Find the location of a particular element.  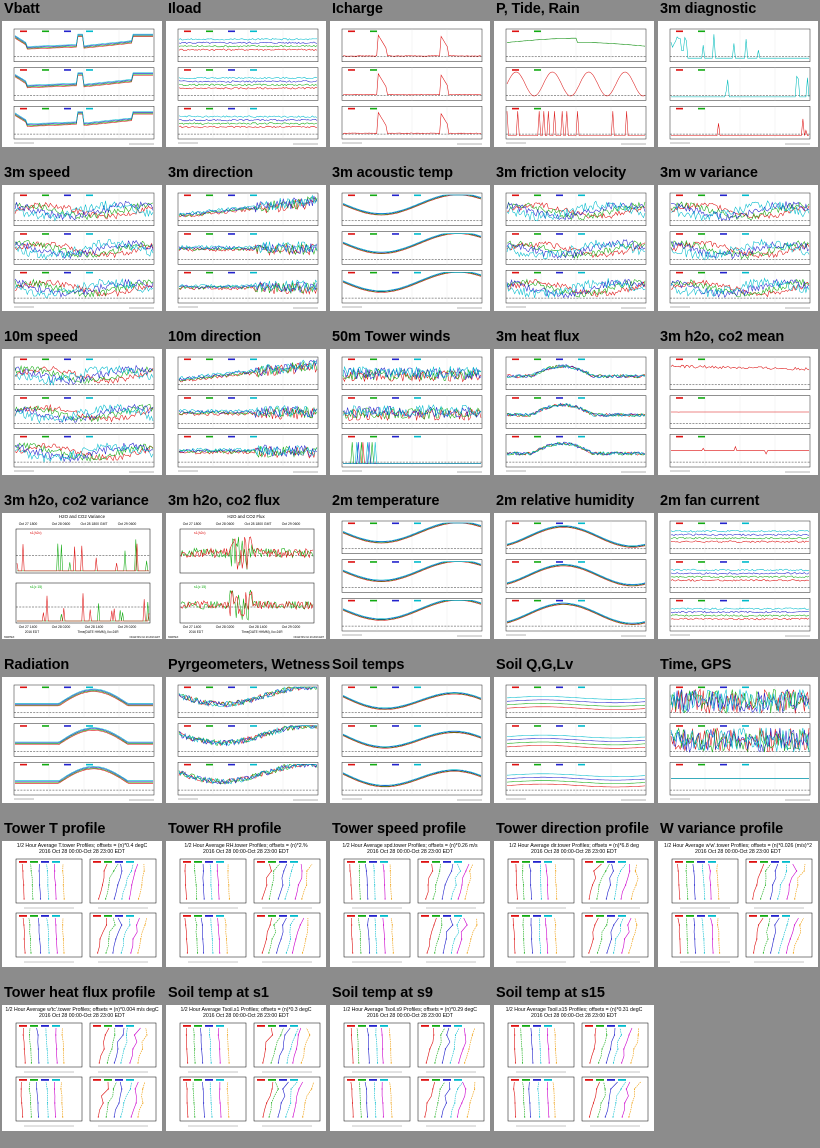

plot-title: H2O and CO2 Flux is located at coordinates (246, 516).